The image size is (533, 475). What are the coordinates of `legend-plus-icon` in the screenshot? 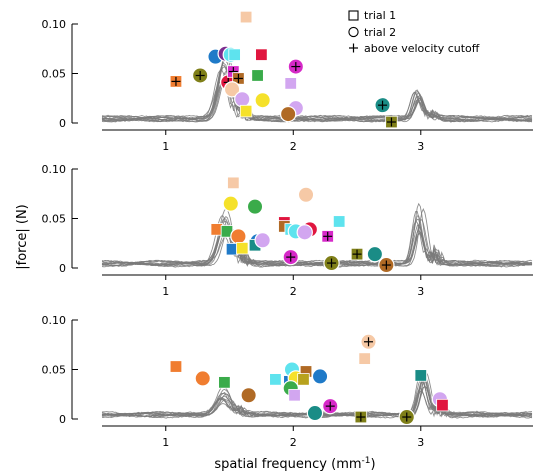 It's located at (353, 48).